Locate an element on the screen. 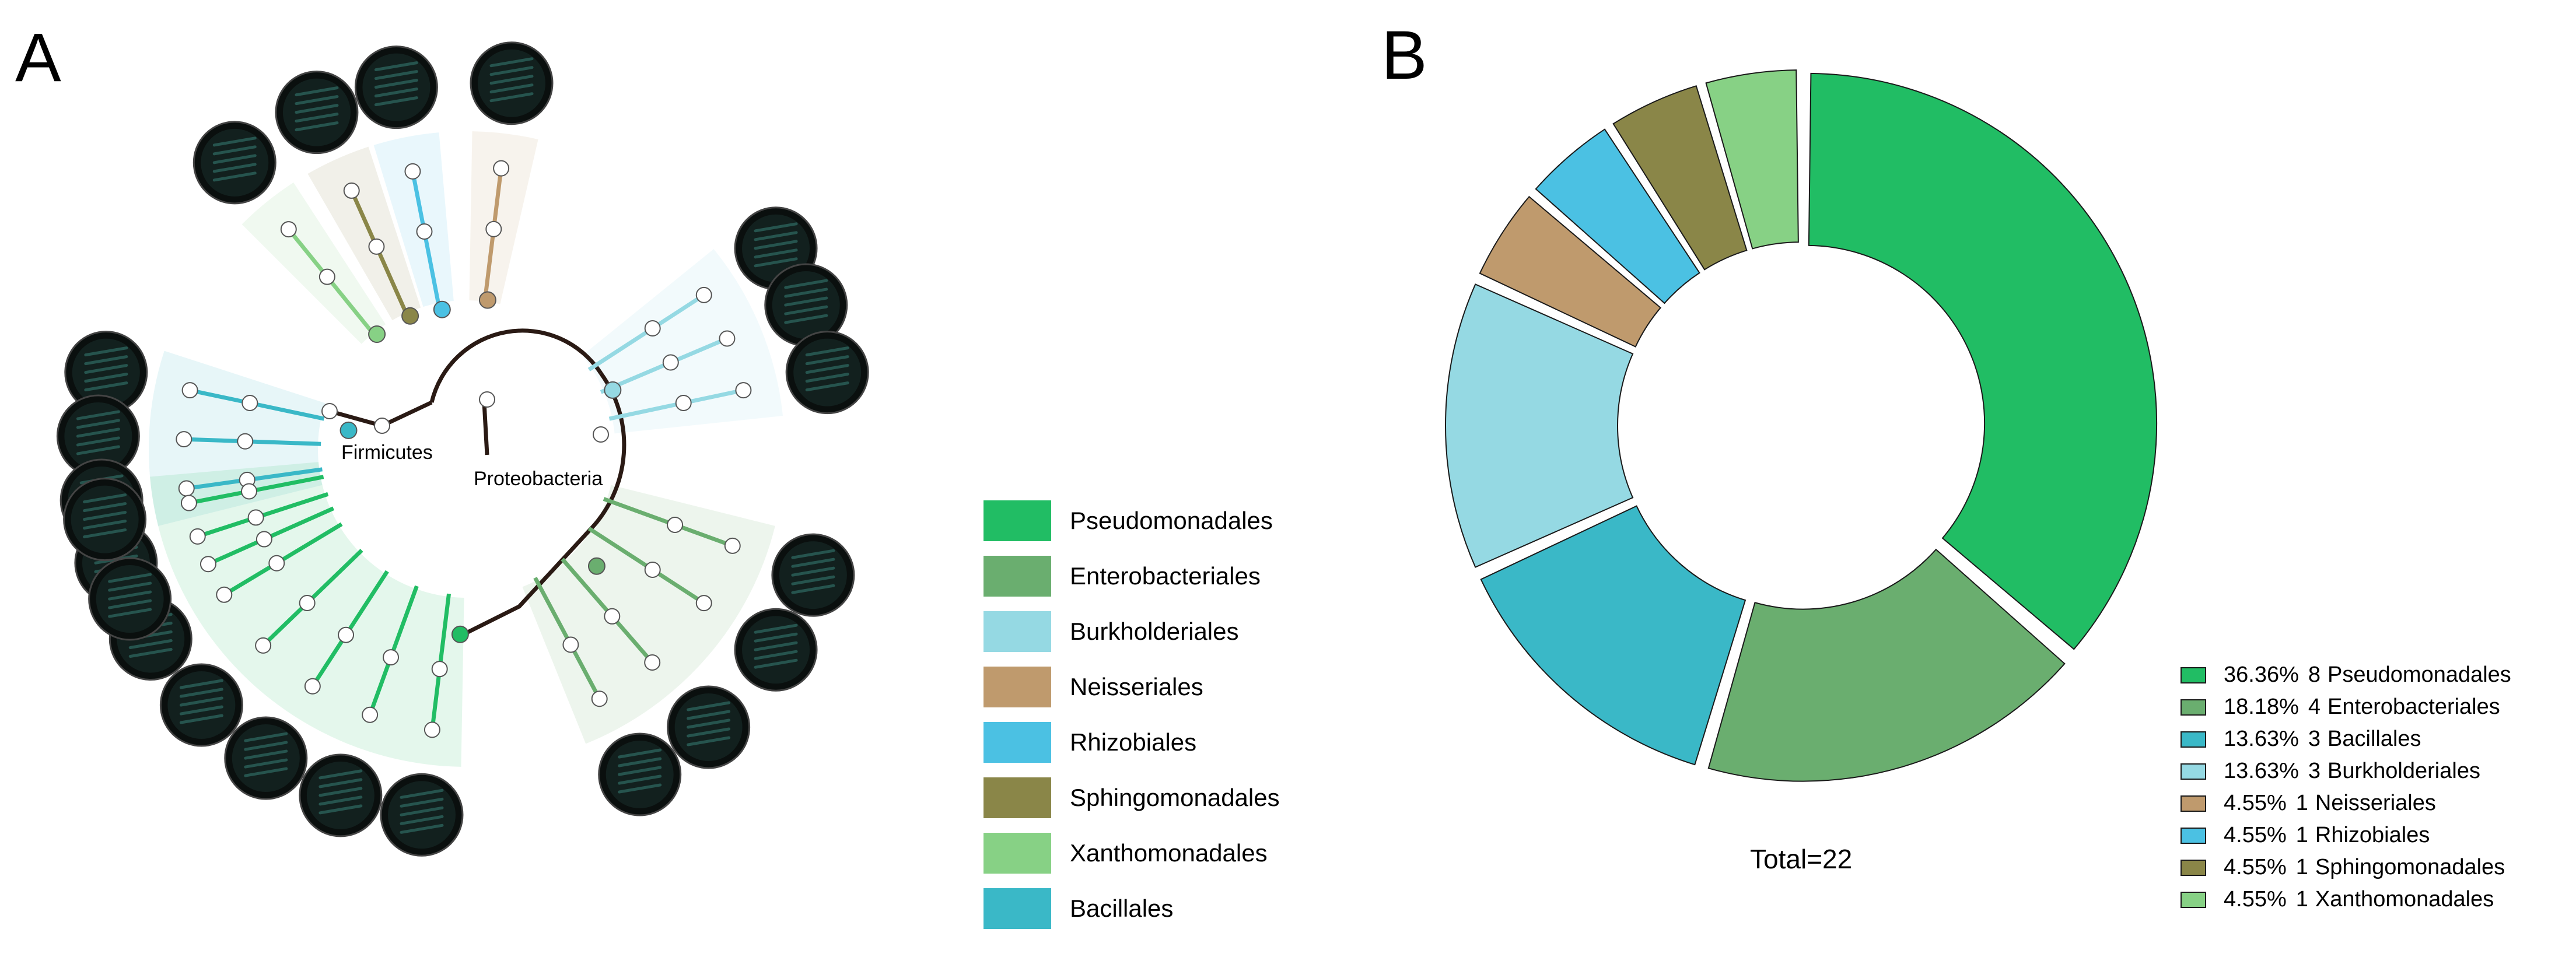 The image size is (2576, 957). donut-legend-item: 4.55% 1 Neisseriales is located at coordinates (2345, 803).